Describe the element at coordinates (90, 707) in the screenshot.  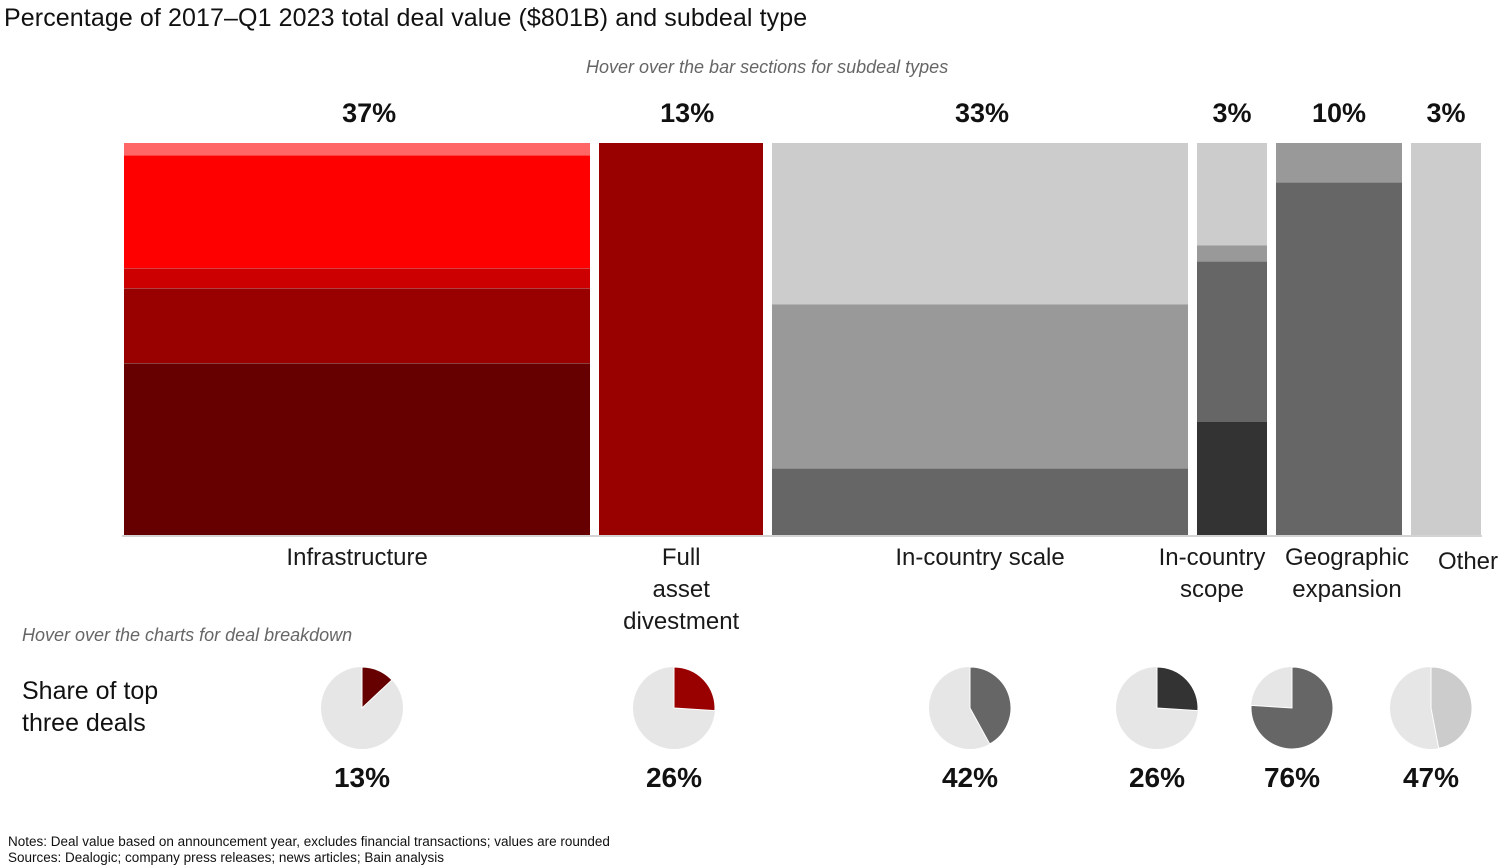
I see `pie-row-label: Share of top three deals` at that location.